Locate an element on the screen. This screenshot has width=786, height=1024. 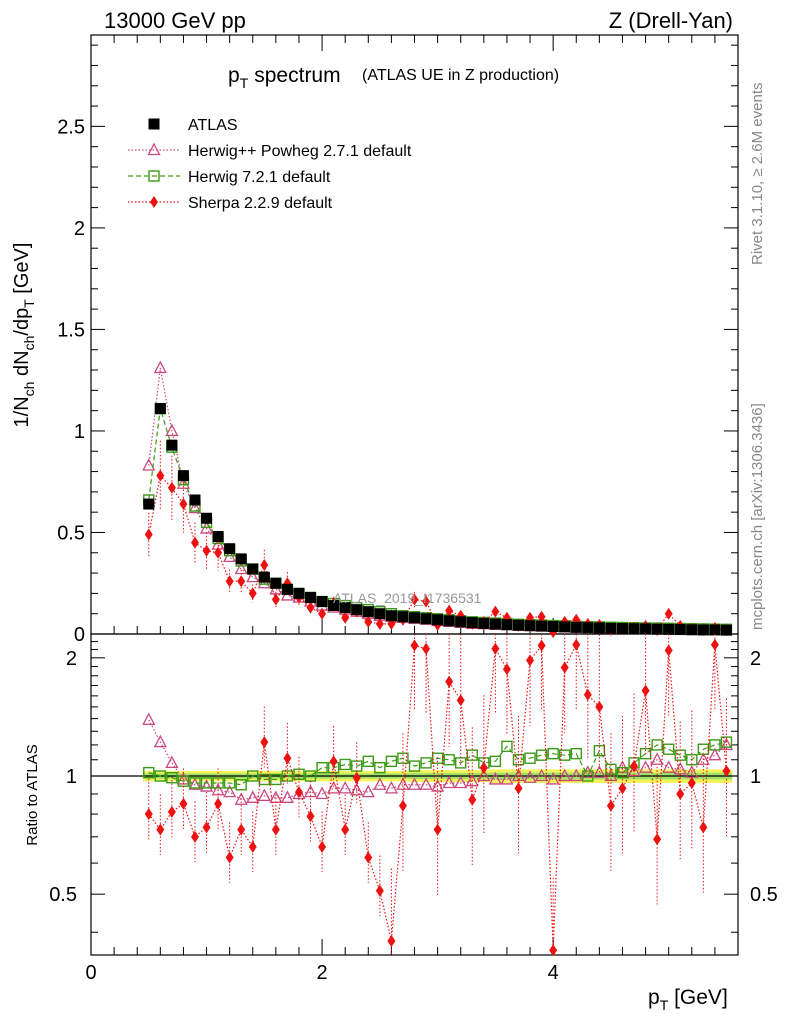
process-label: Z (Drell-Yan) is located at coordinates (671, 20).